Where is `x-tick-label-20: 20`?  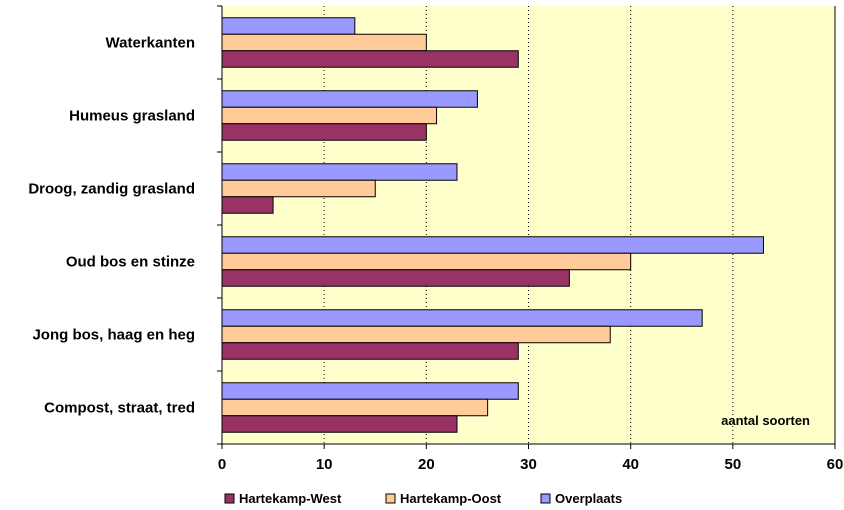
x-tick-label-20: 20 is located at coordinates (426, 464).